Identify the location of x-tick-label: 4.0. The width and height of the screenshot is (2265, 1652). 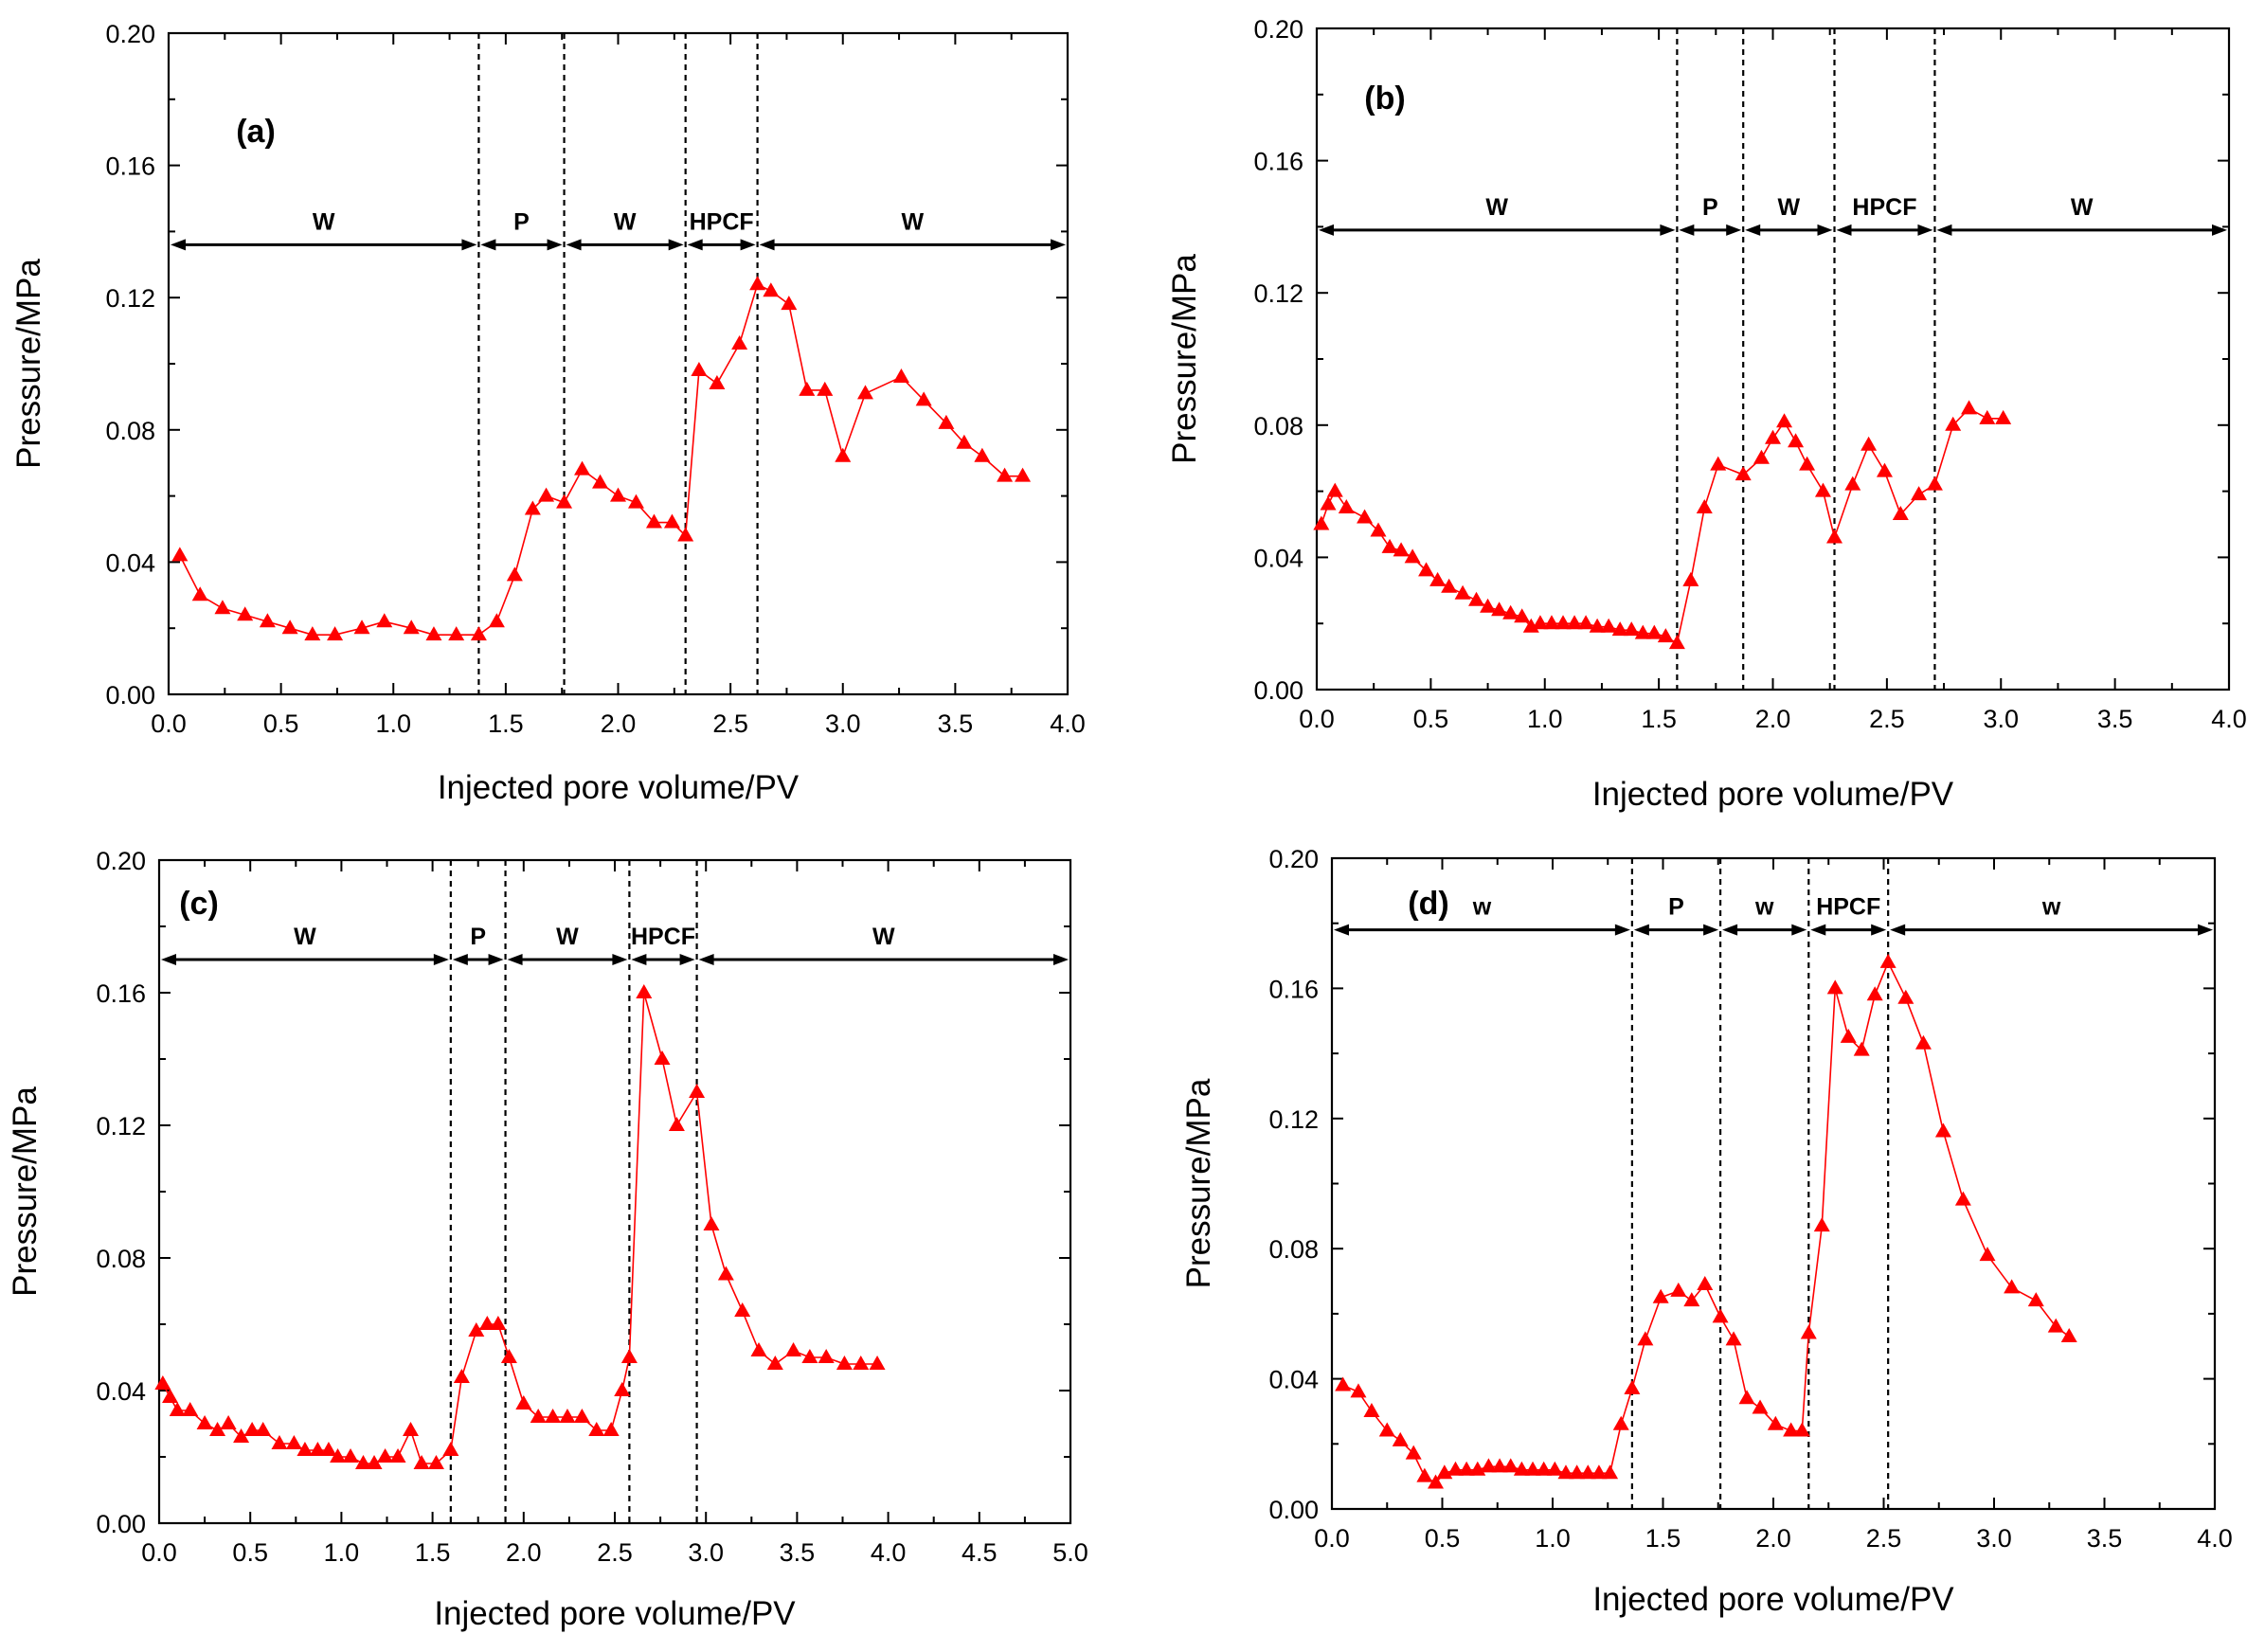
(889, 1552).